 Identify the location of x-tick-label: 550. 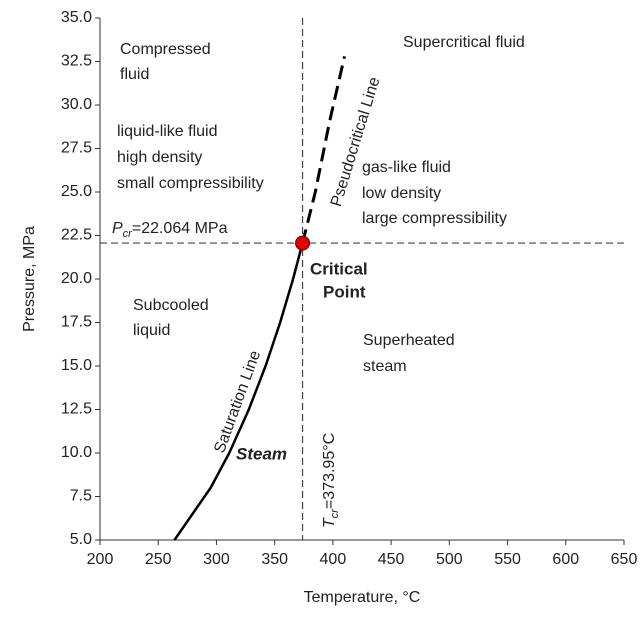
(507, 559).